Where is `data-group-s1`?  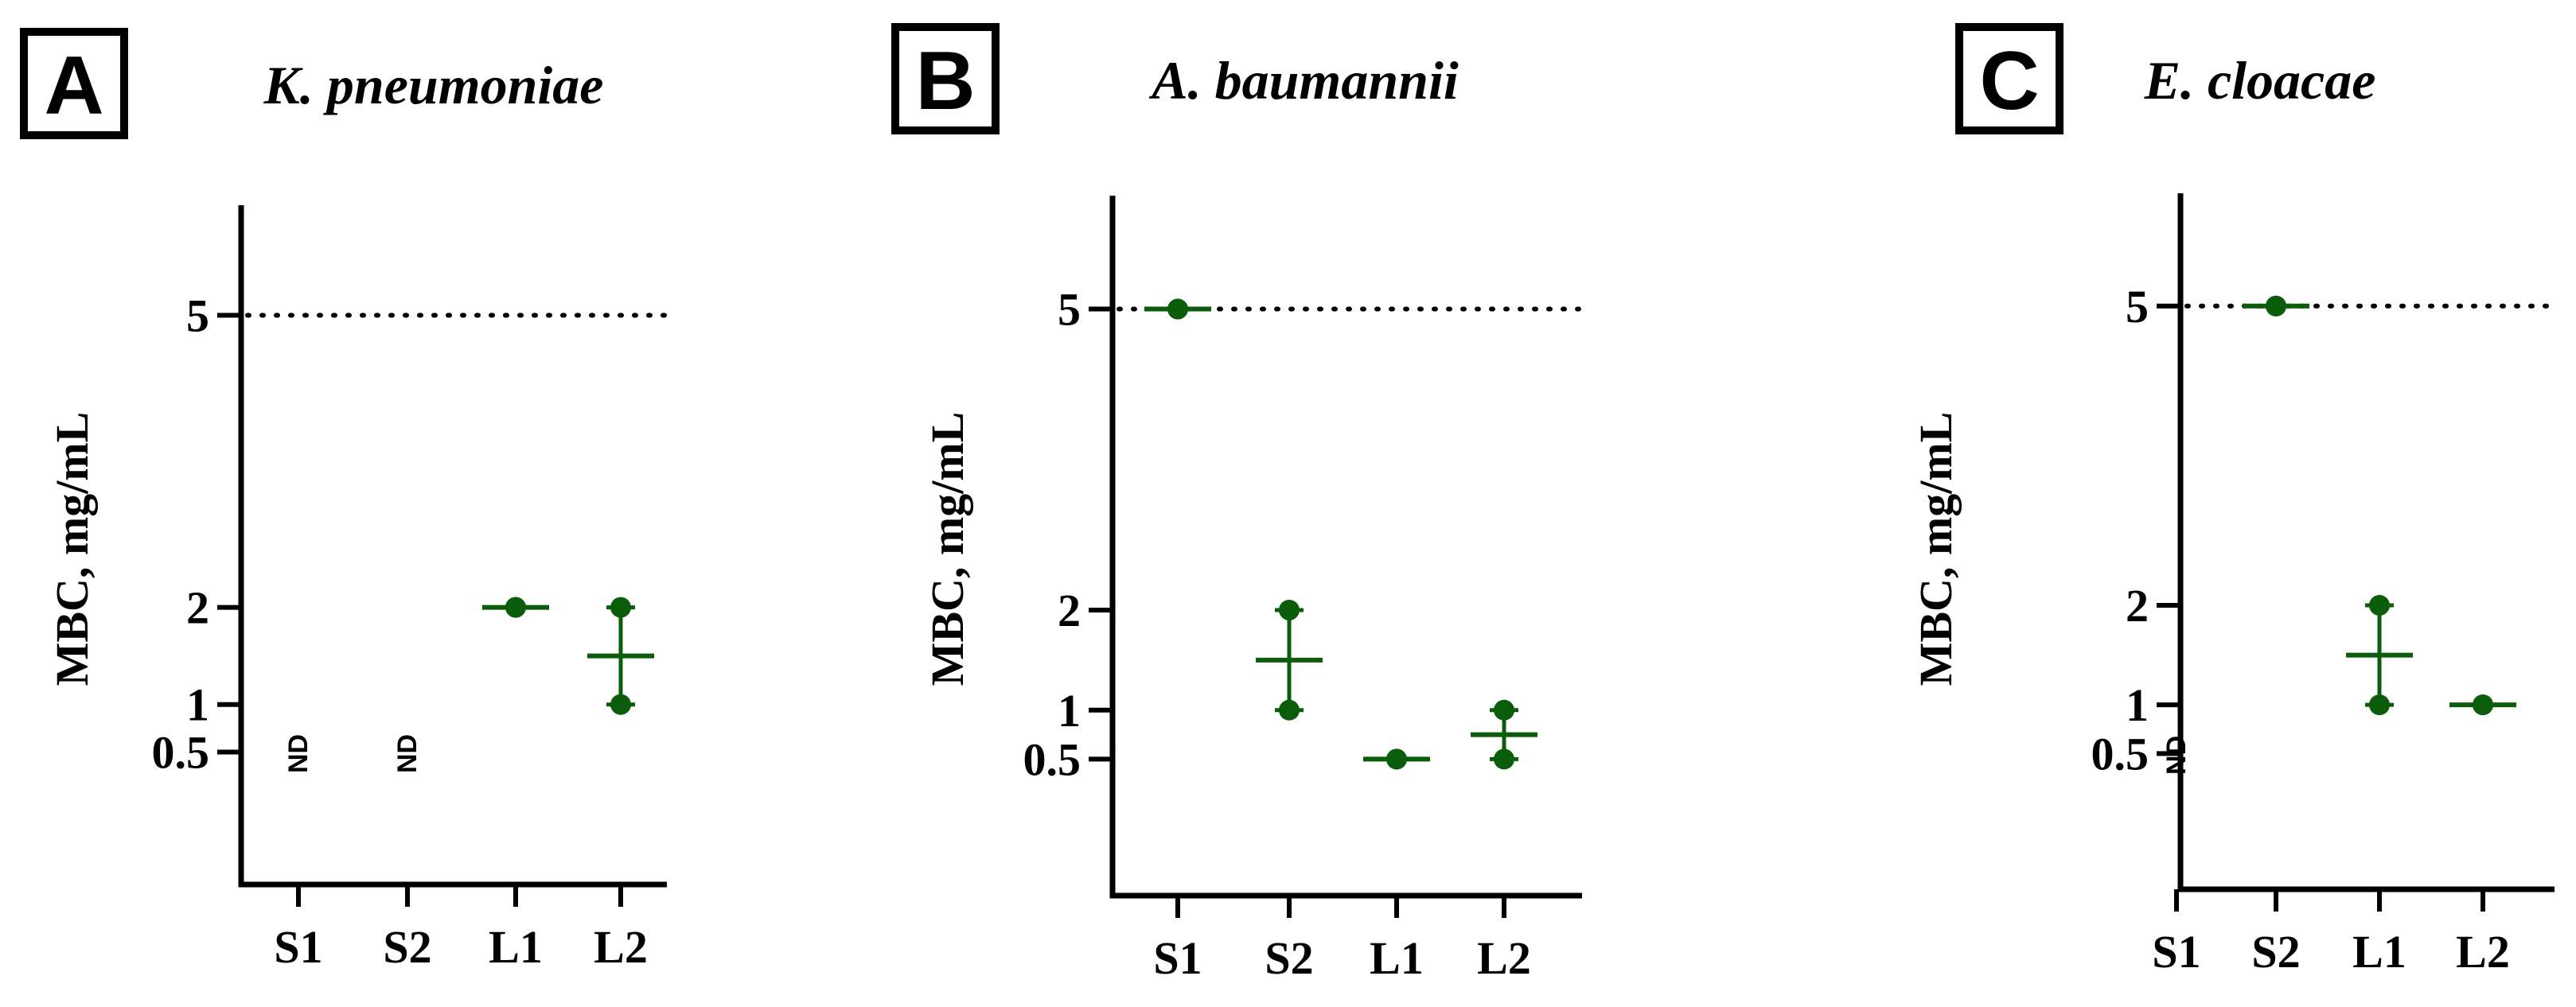 data-group-s1 is located at coordinates (1177, 309).